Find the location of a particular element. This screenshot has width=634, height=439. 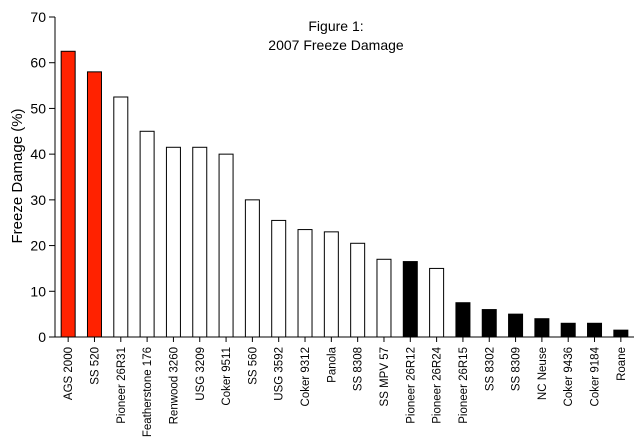

y-tick-label: 70 is located at coordinates (38, 17).